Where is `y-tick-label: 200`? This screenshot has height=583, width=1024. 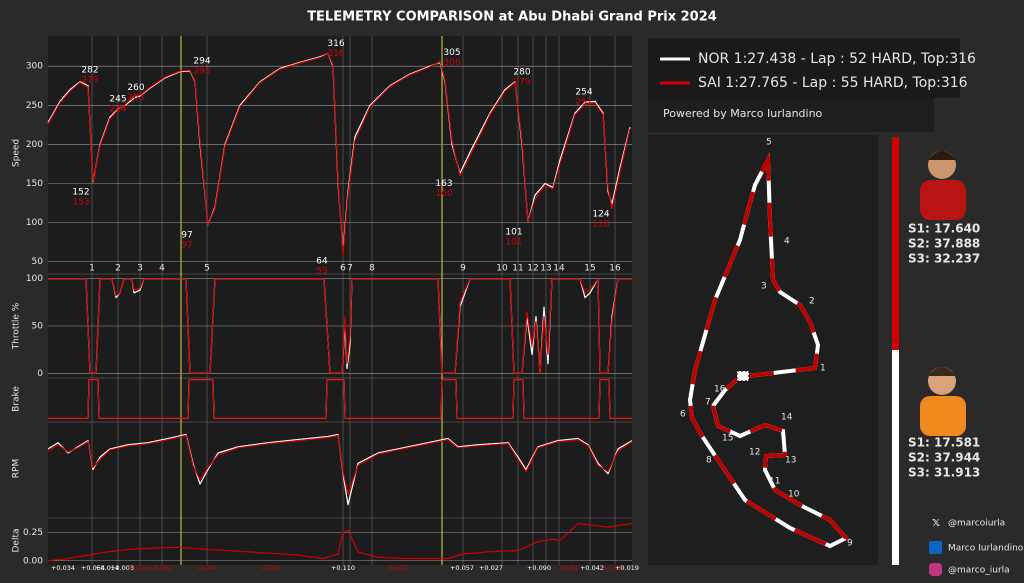
y-tick-label: 200 is located at coordinates (34, 145).